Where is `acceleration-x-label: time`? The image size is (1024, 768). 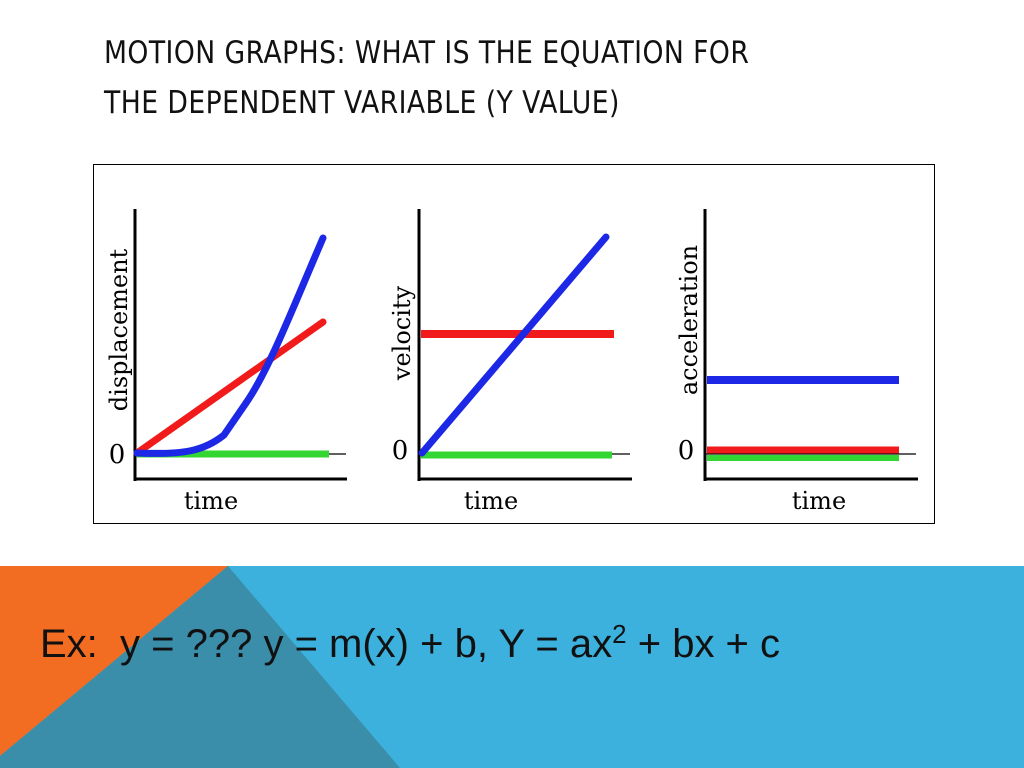 acceleration-x-label: time is located at coordinates (819, 501).